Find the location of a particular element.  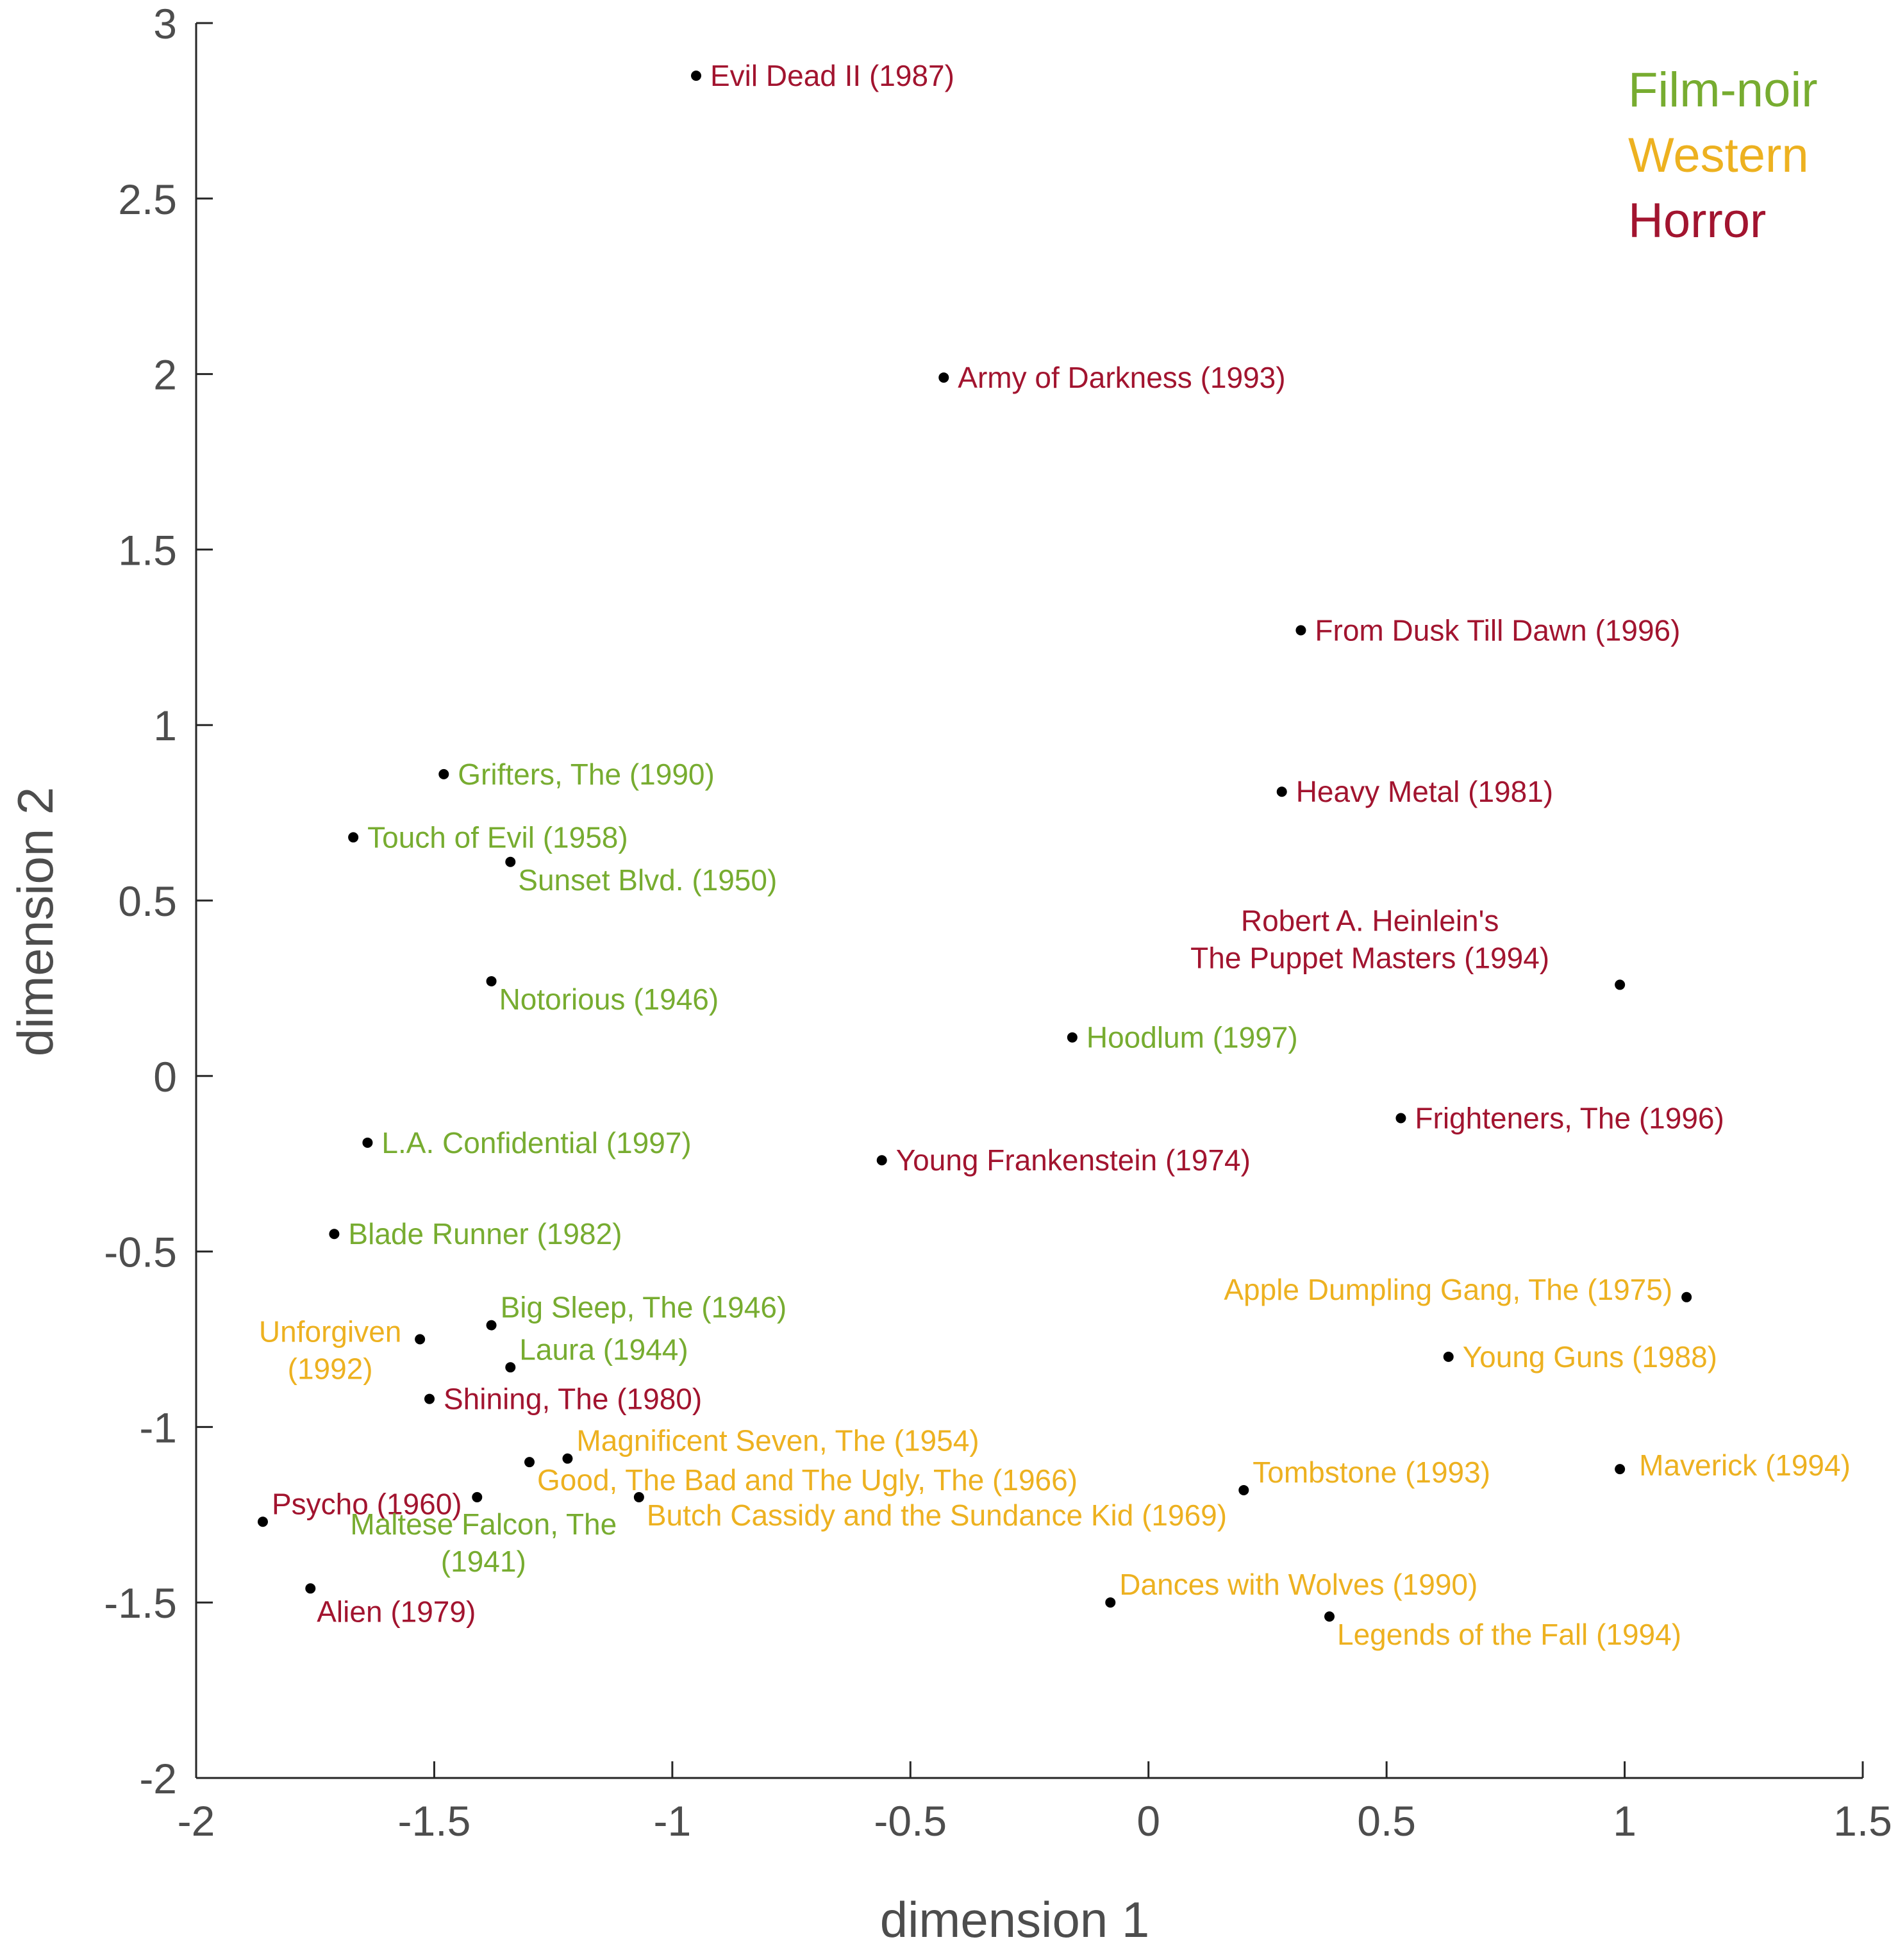

point-label: Psycho (1960) is located at coordinates (367, 1503).